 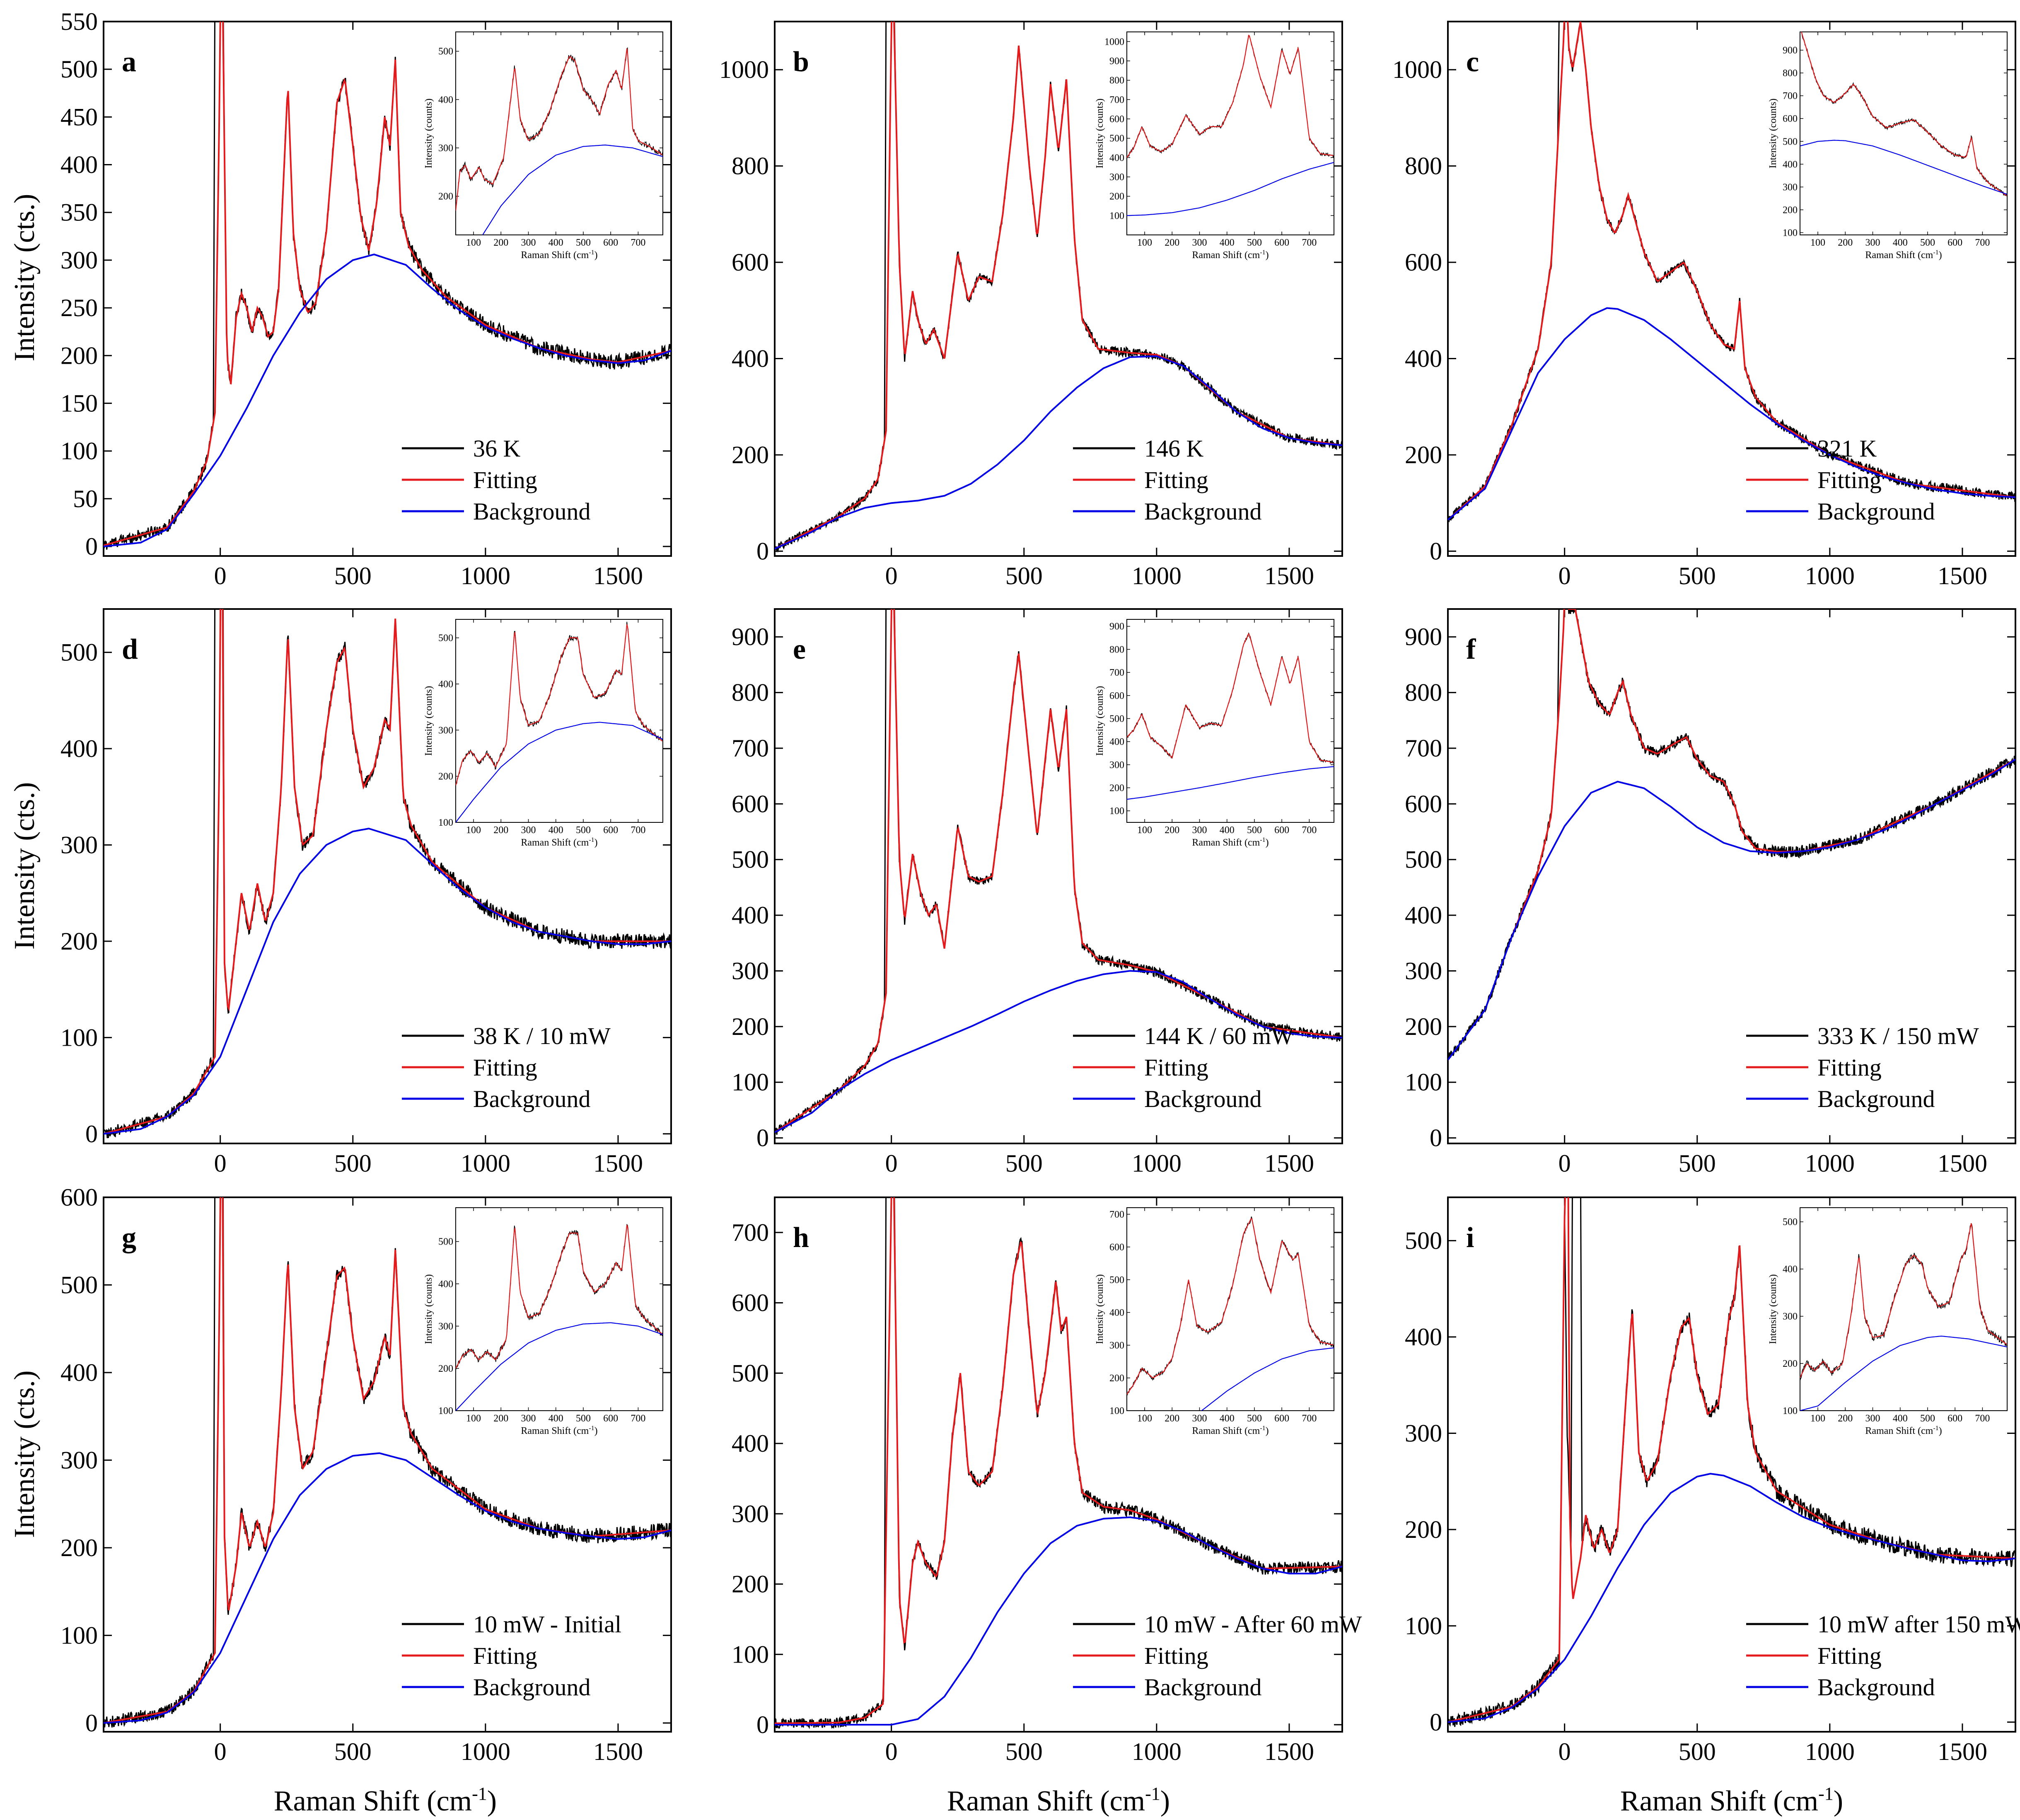 What do you see at coordinates (91, 1134) in the screenshot?
I see `panel-d-ytick-label: 0` at bounding box center [91, 1134].